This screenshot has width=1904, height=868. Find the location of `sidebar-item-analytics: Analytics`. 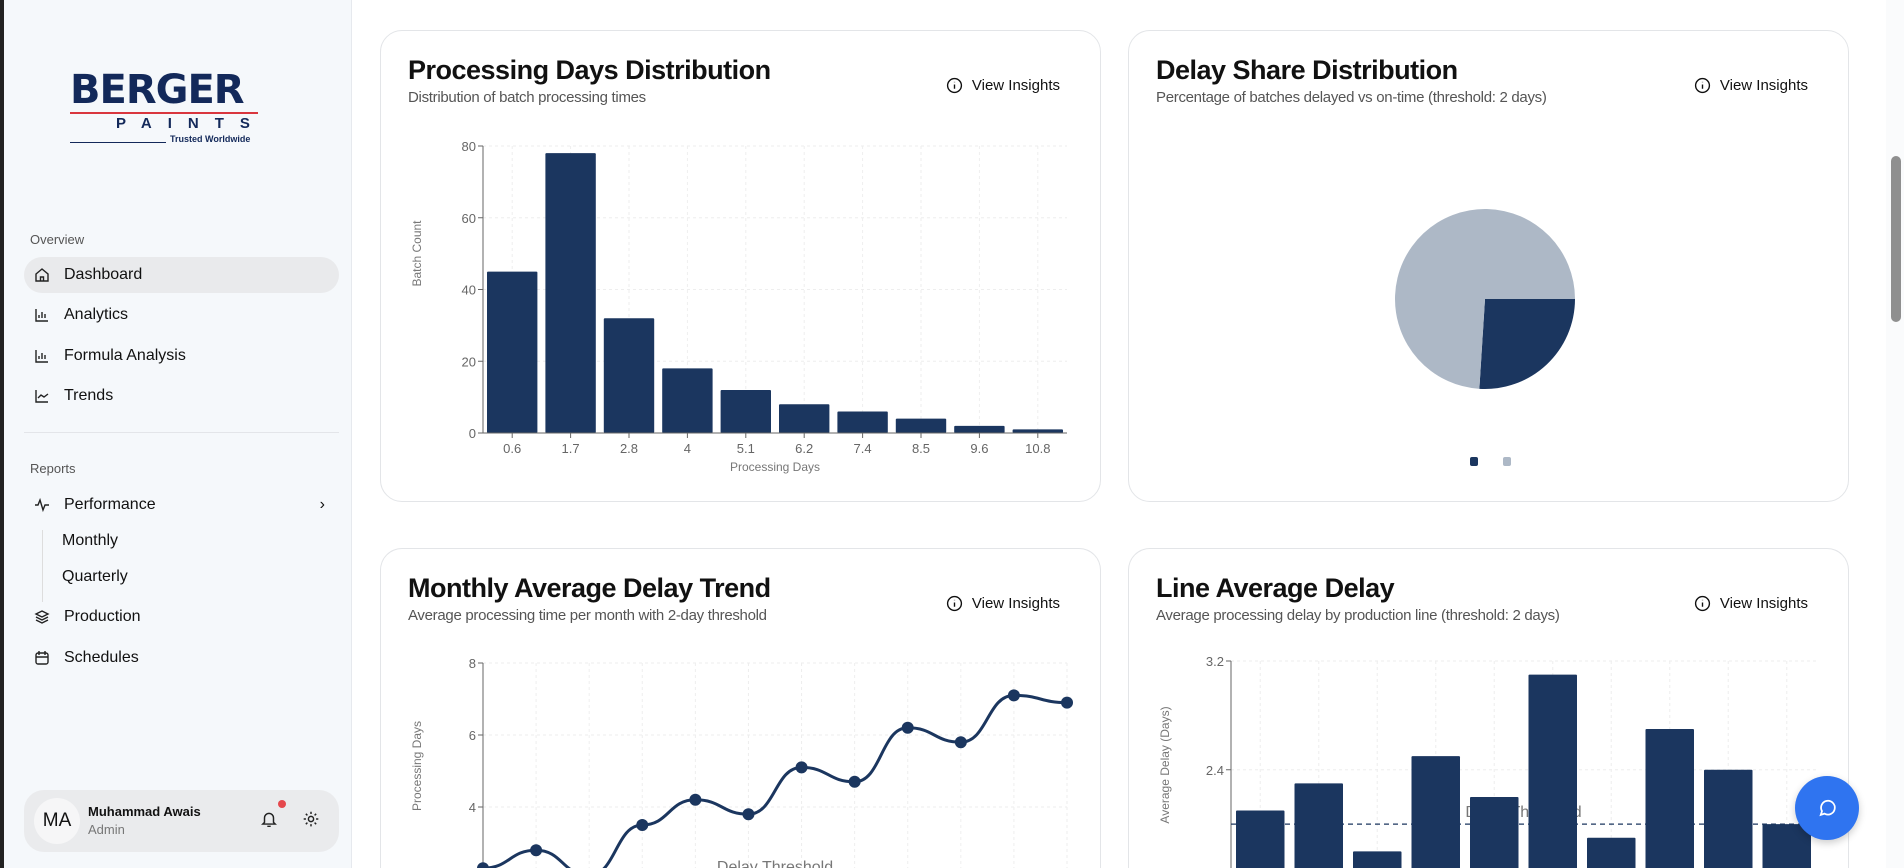

sidebar-item-analytics: Analytics is located at coordinates (181, 315).